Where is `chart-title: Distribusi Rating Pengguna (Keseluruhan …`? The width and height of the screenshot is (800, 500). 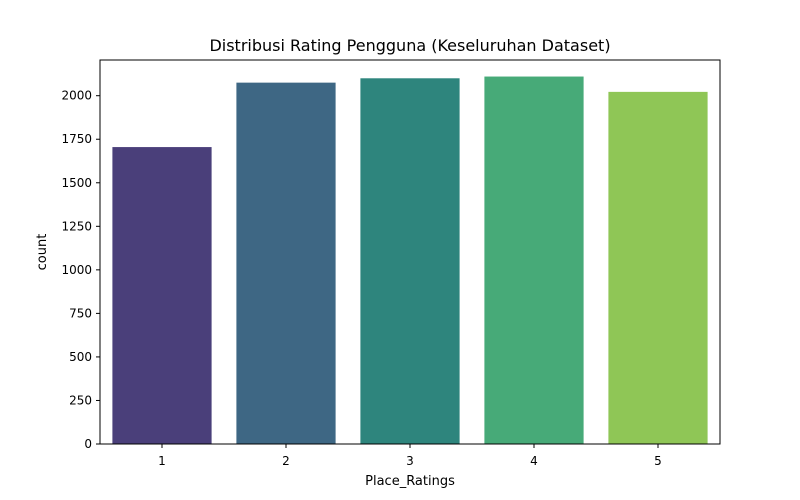 chart-title: Distribusi Rating Pengguna (Keseluruhan … is located at coordinates (409, 45).